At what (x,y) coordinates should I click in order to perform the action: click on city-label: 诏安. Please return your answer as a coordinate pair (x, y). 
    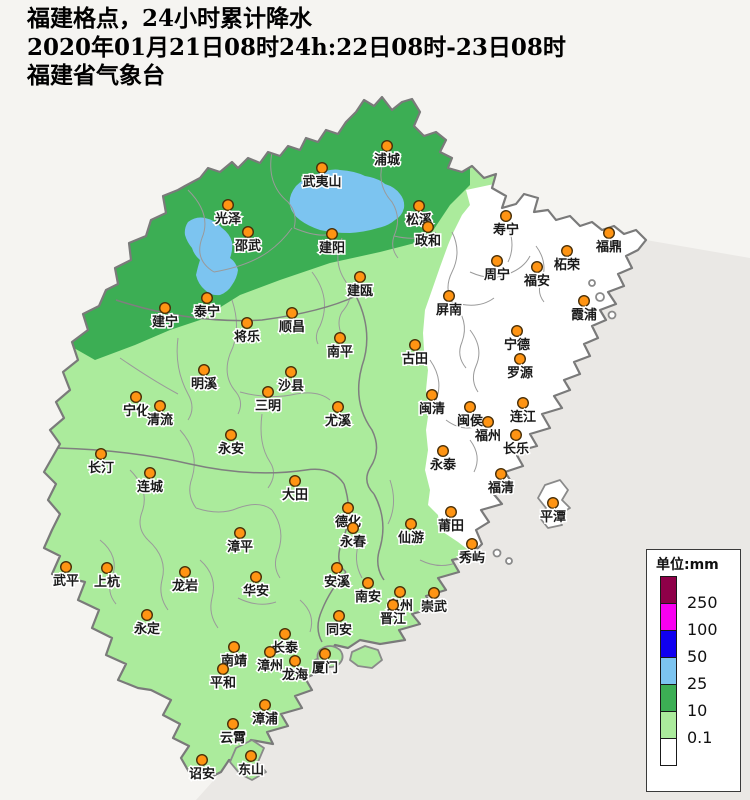
    Looking at the image, I should click on (202, 774).